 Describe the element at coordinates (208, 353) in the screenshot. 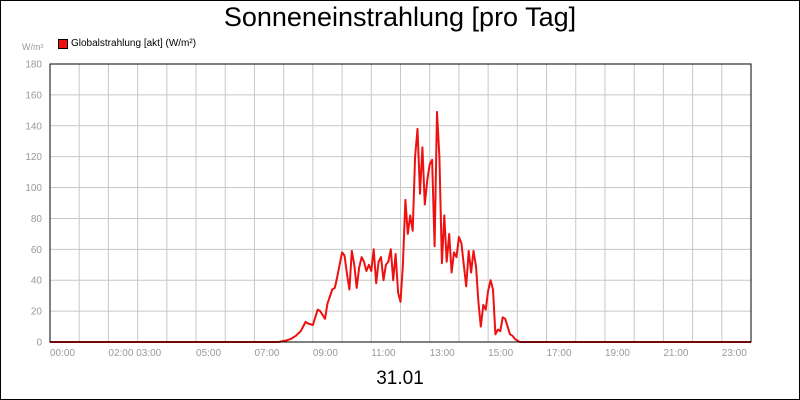

I see `x-tick-label: 05:00` at that location.